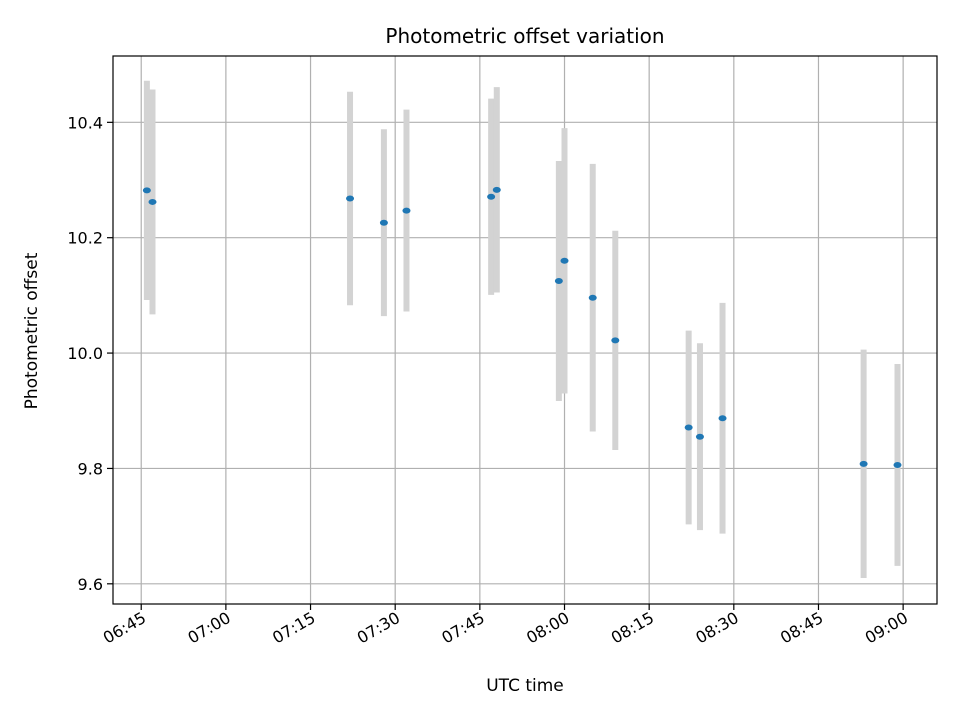 The width and height of the screenshot is (960, 720). Describe the element at coordinates (547, 628) in the screenshot. I see `x-tick-label: 08:00` at that location.